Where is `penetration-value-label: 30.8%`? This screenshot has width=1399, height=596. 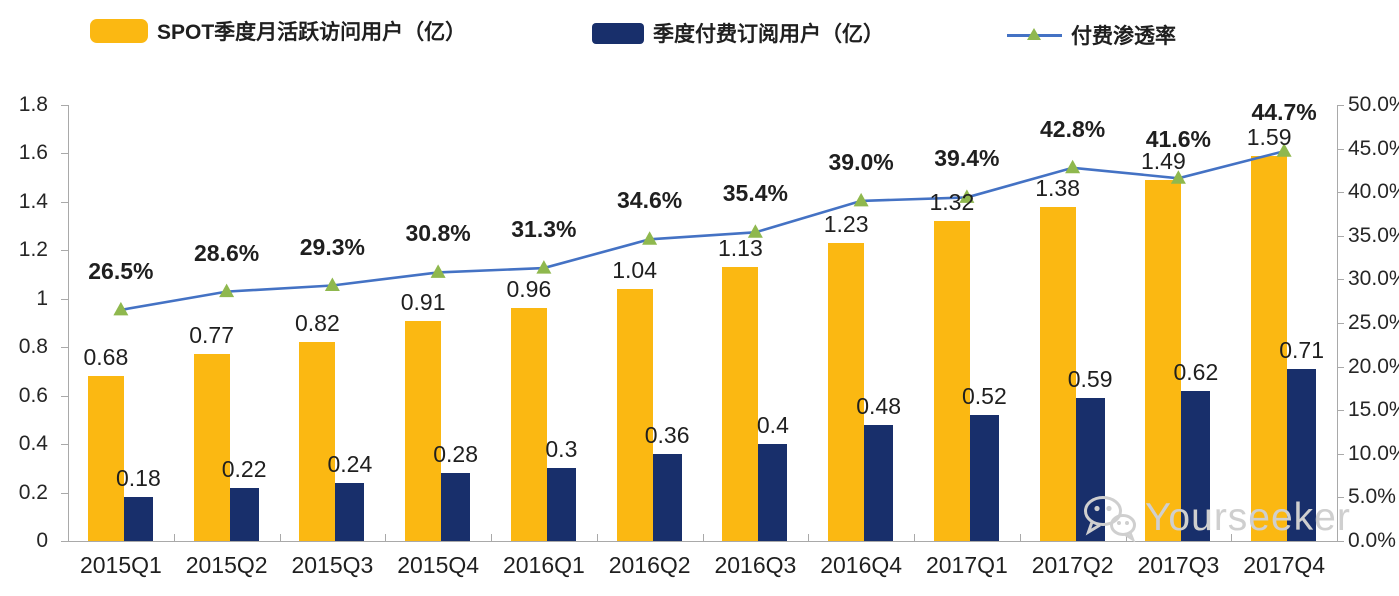
penetration-value-label: 30.8% is located at coordinates (438, 233).